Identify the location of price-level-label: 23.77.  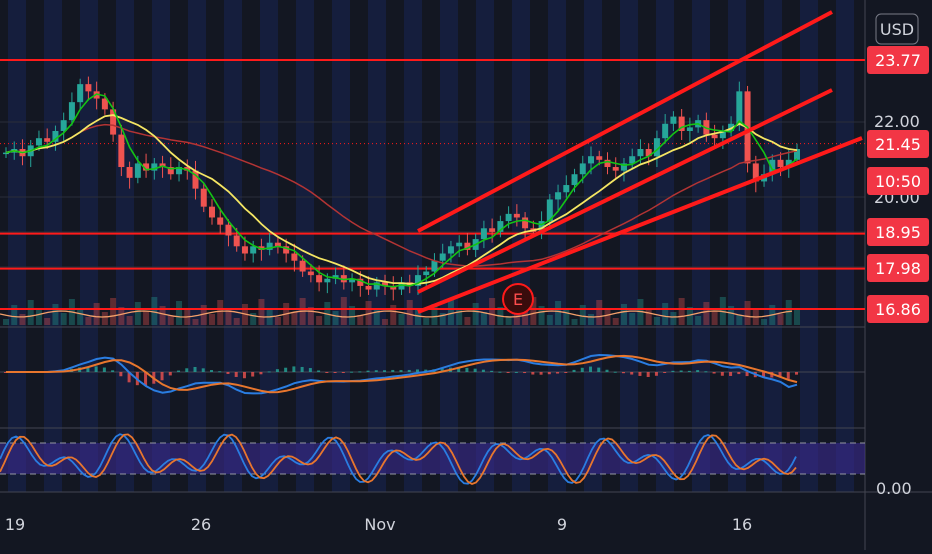
(898, 60).